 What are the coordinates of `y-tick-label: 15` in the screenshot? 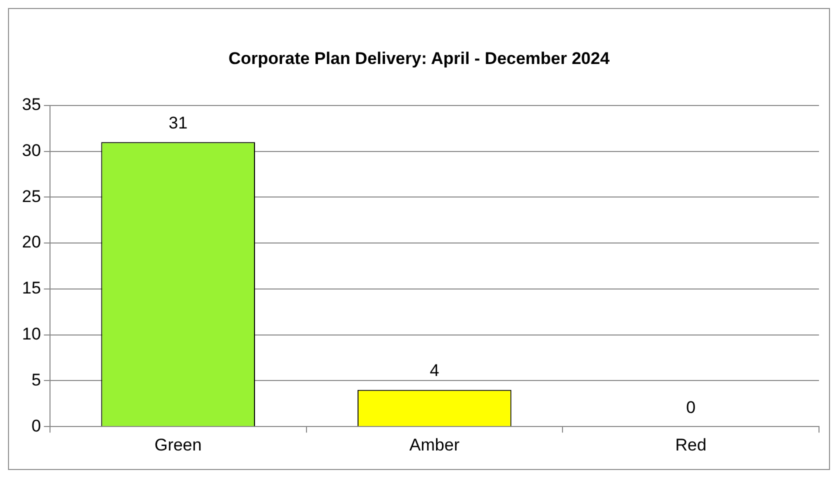 It's located at (31, 288).